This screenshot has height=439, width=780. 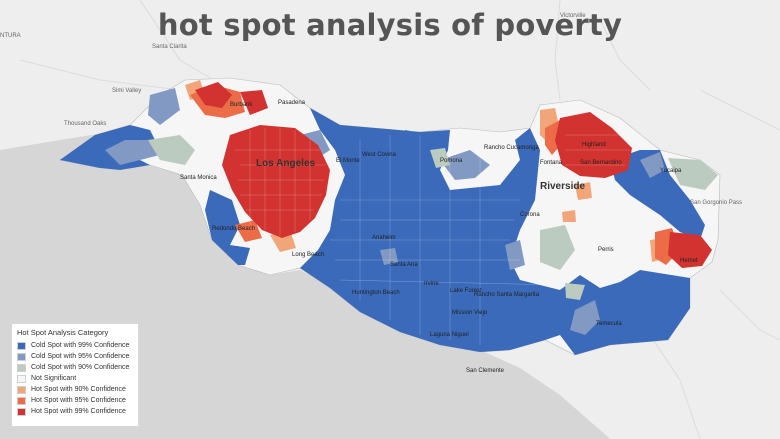 What do you see at coordinates (466, 291) in the screenshot?
I see `place-label-lake-forest: Lake Forest` at bounding box center [466, 291].